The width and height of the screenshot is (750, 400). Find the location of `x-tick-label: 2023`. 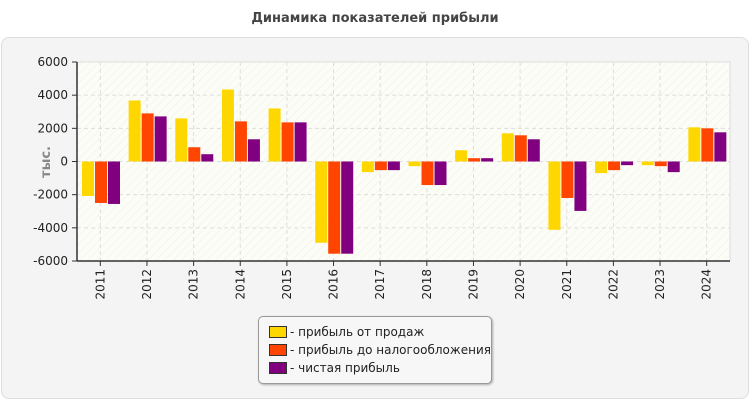

x-tick-label: 2023 is located at coordinates (660, 284).